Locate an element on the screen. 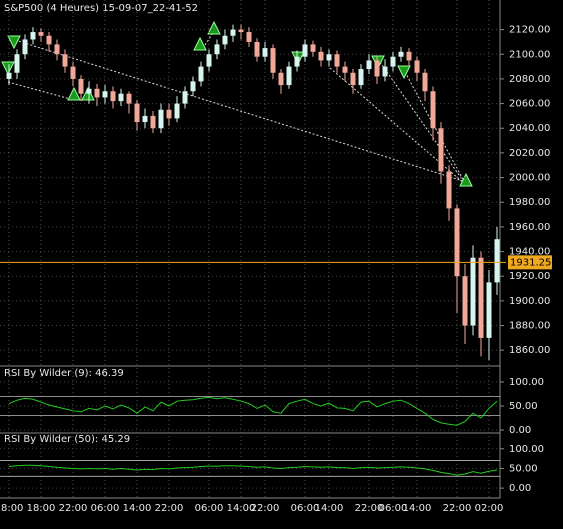  y-tick-label: 1940.00 is located at coordinates (529, 252).